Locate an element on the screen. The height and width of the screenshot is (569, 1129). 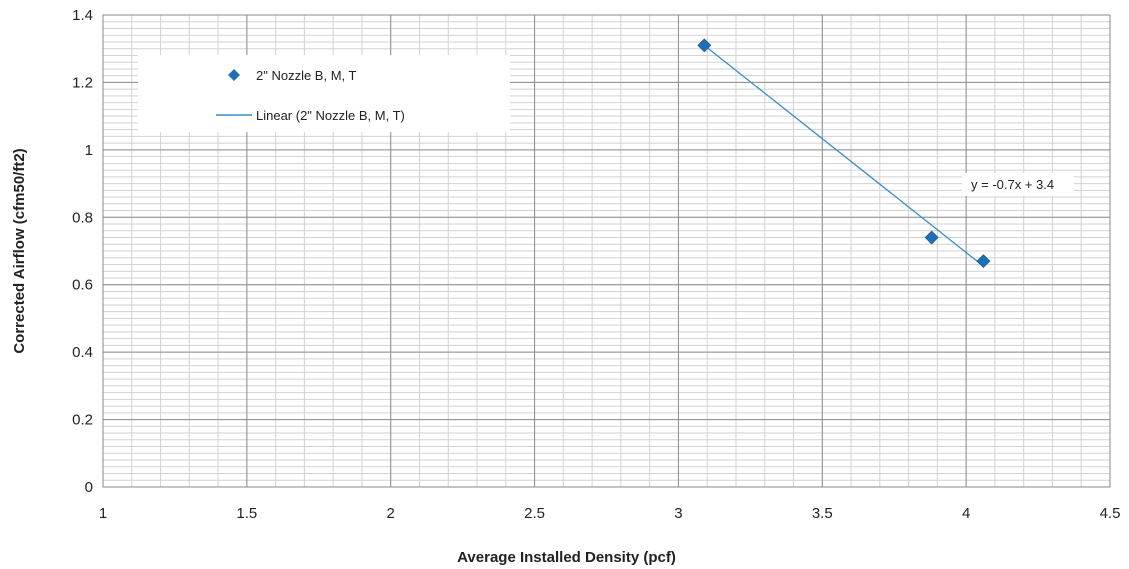
x-tick-label: 1 is located at coordinates (103, 513).